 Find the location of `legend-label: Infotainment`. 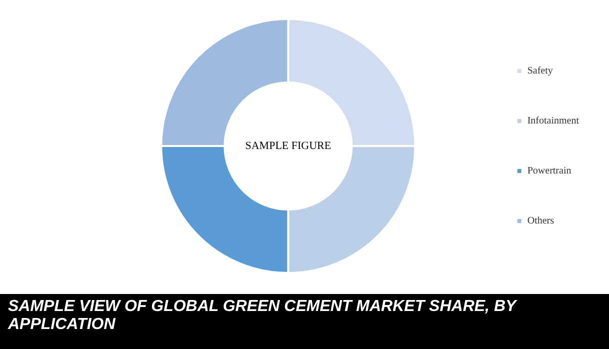

legend-label: Infotainment is located at coordinates (553, 121).